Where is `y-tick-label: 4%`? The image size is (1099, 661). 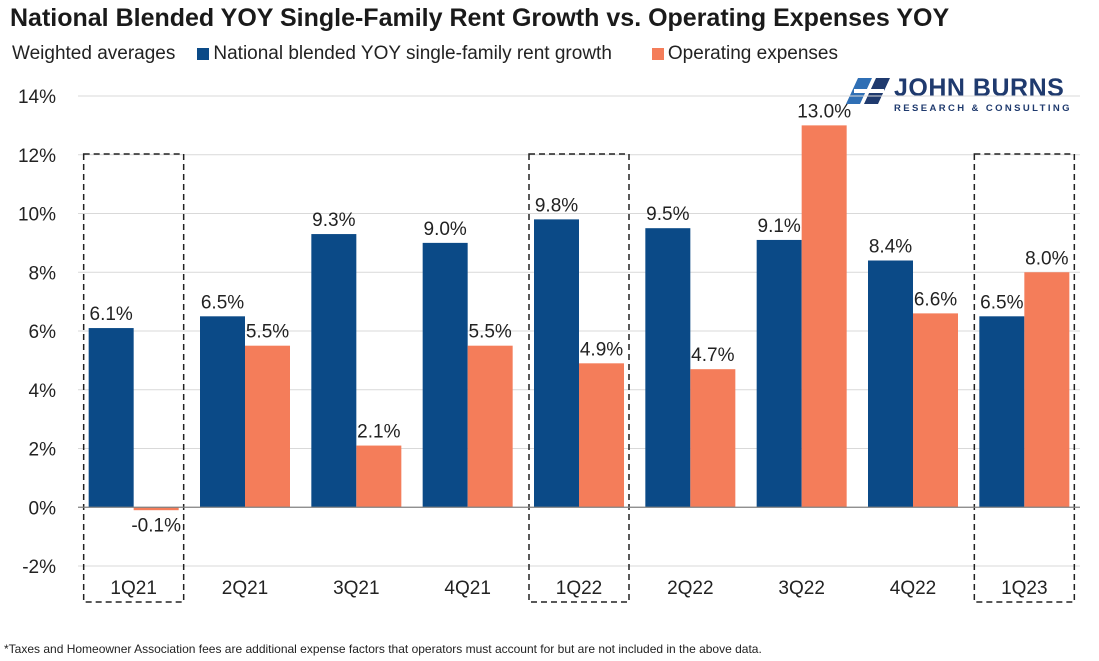
y-tick-label: 4% is located at coordinates (43, 391).